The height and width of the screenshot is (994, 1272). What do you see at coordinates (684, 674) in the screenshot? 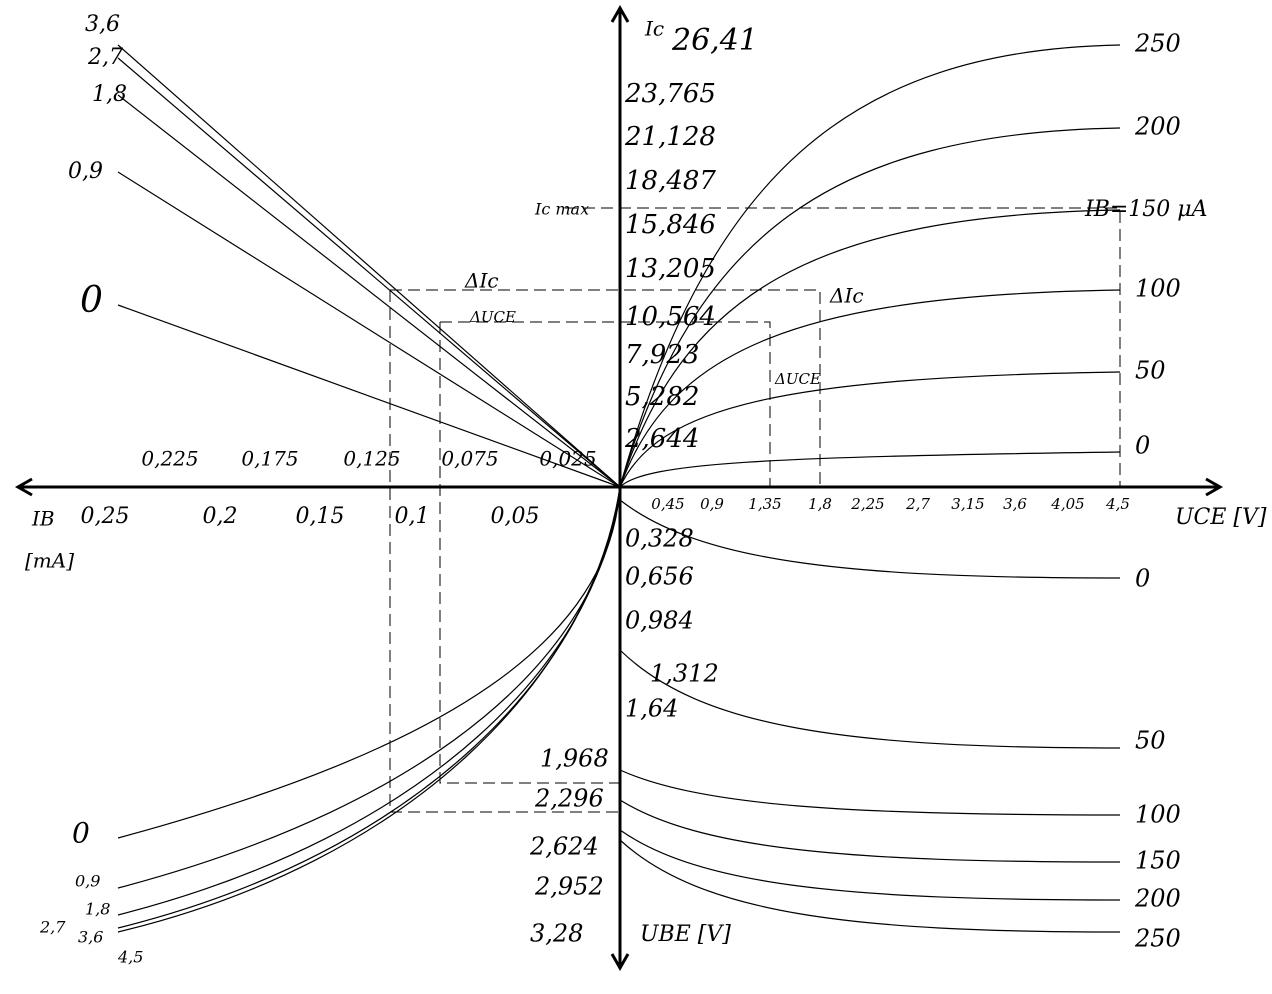
I see `tick-label: 1,312` at bounding box center [684, 674].